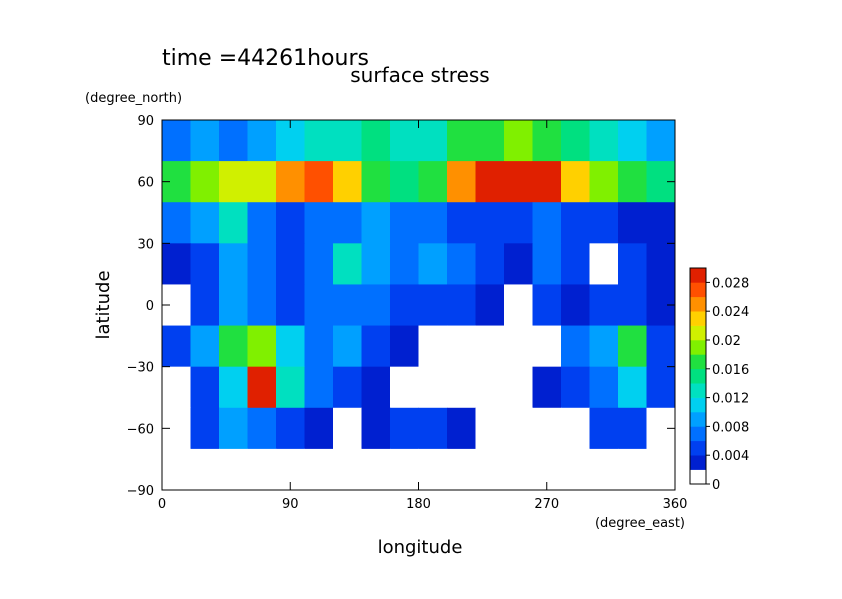 This screenshot has height=599, width=842. Describe the element at coordinates (265, 58) in the screenshot. I see `subtitle: time =44261hours` at that location.